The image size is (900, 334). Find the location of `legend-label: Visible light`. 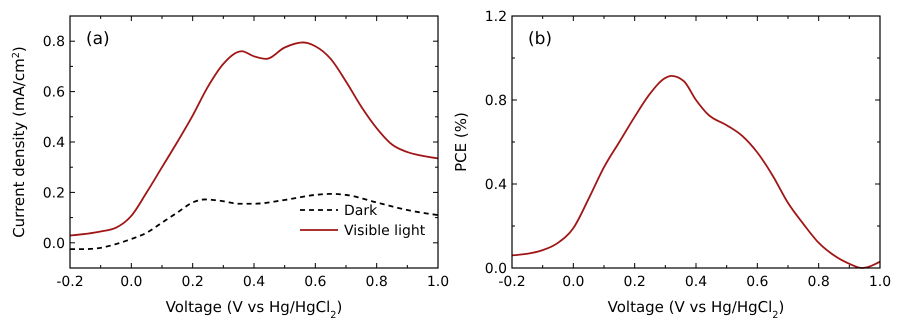

legend-label: Visible light is located at coordinates (385, 231).